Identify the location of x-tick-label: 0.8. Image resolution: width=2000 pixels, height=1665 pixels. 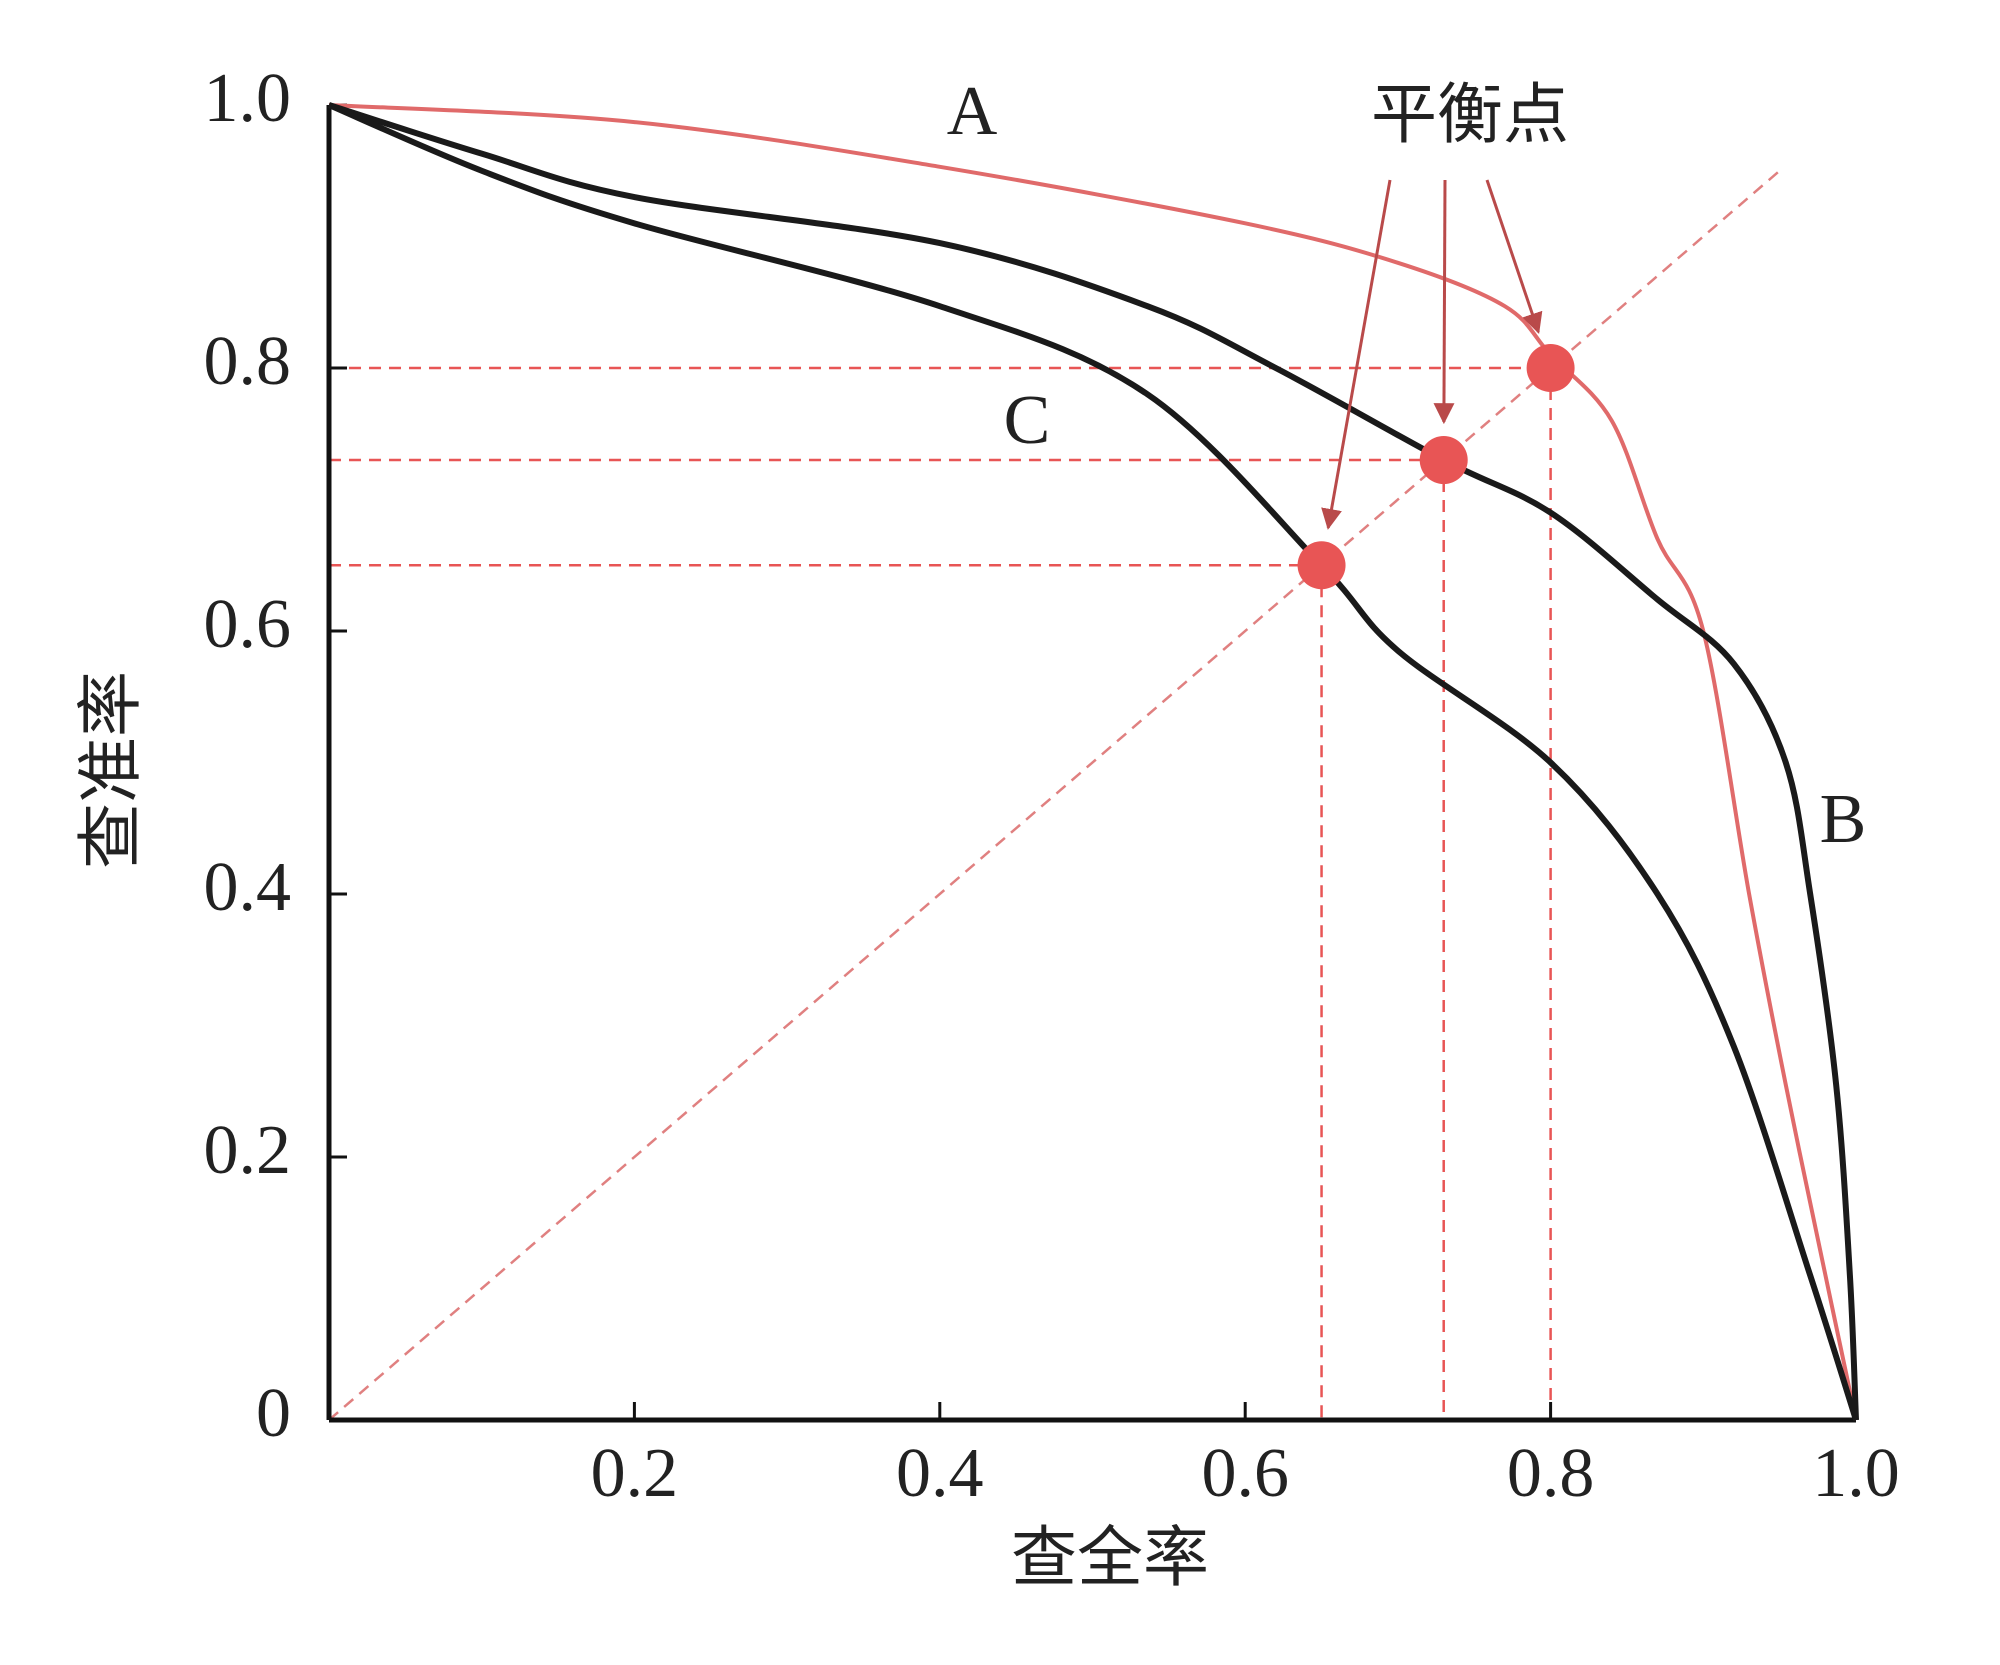
(1551, 1473).